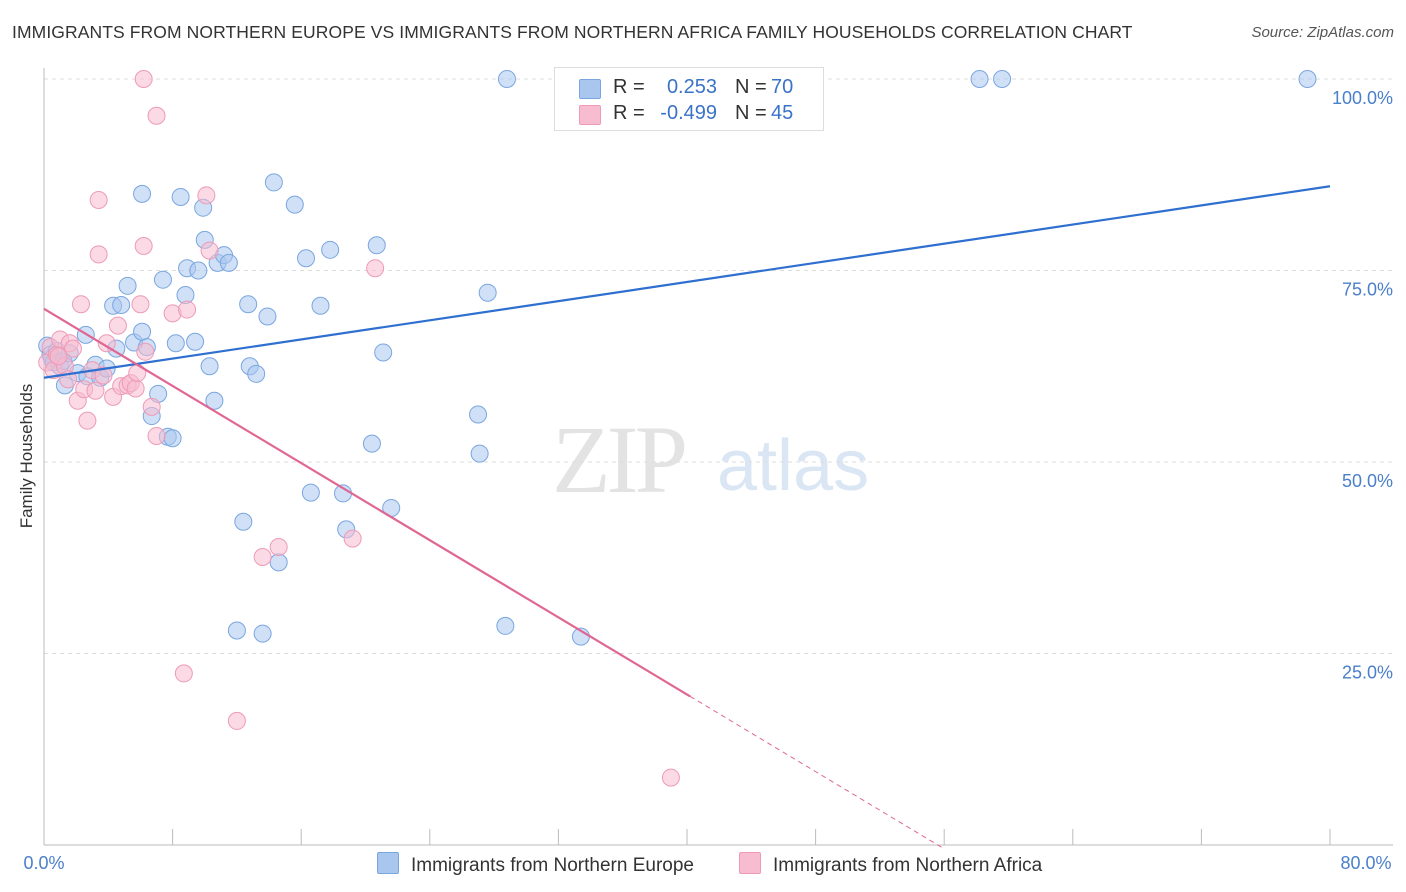 The width and height of the screenshot is (1406, 892). What do you see at coordinates (908, 865) in the screenshot?
I see `legend-label-northern-africa: Immigrants from Northern Africa` at bounding box center [908, 865].